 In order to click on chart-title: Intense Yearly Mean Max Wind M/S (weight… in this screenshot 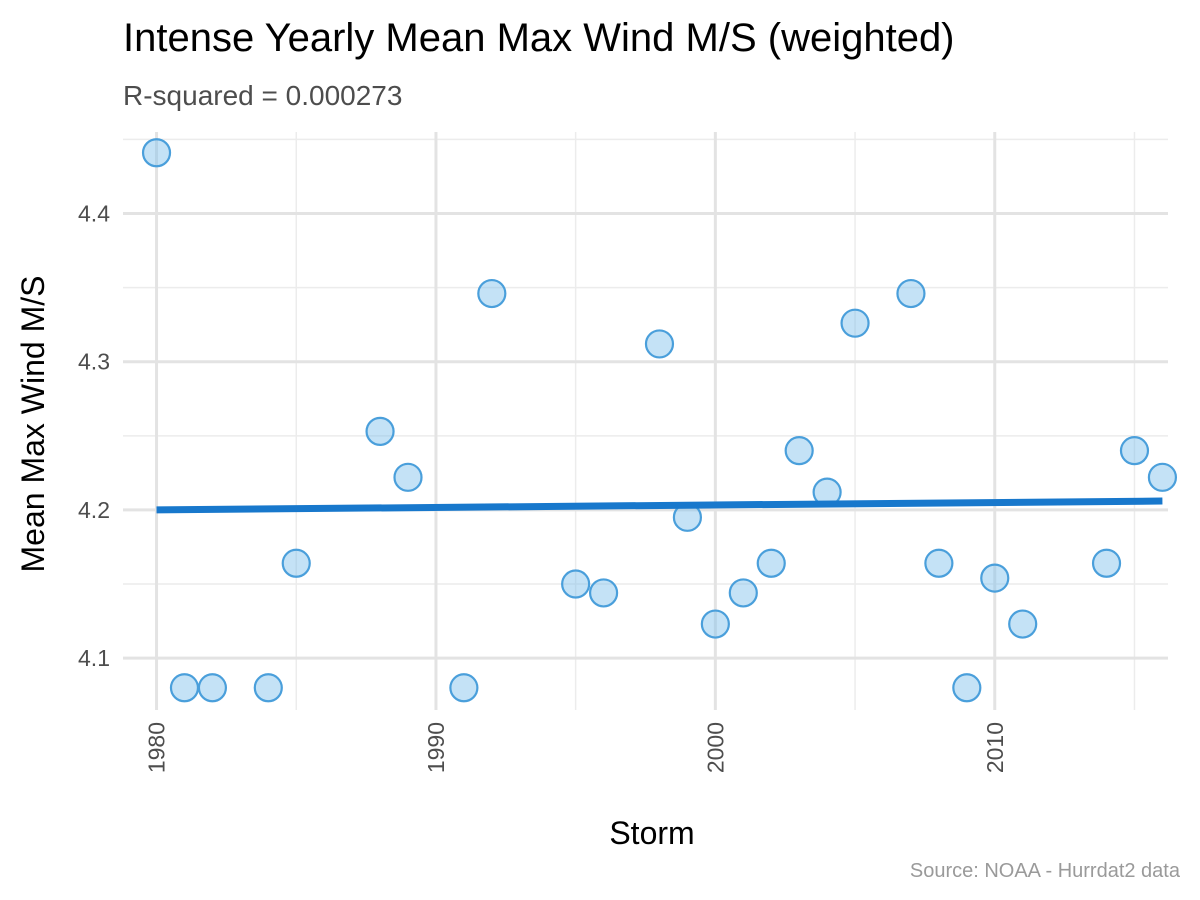, I will do `click(539, 38)`.